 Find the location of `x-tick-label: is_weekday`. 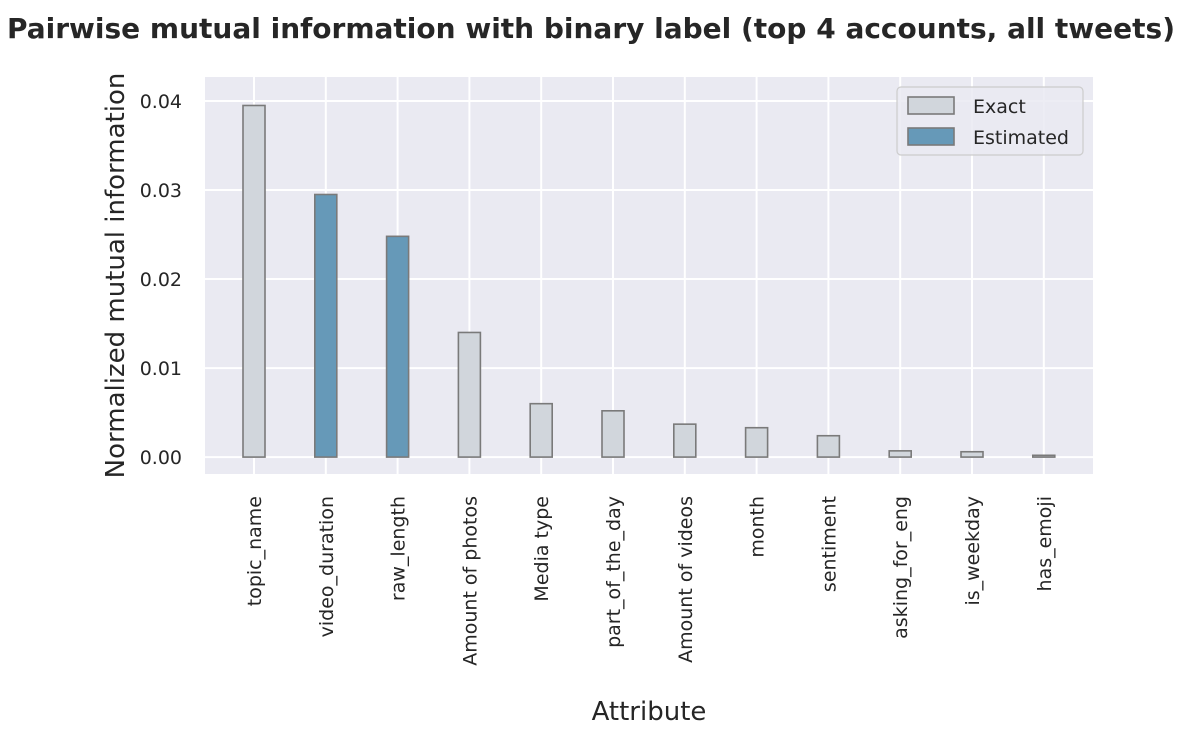

x-tick-label: is_weekday is located at coordinates (973, 551).